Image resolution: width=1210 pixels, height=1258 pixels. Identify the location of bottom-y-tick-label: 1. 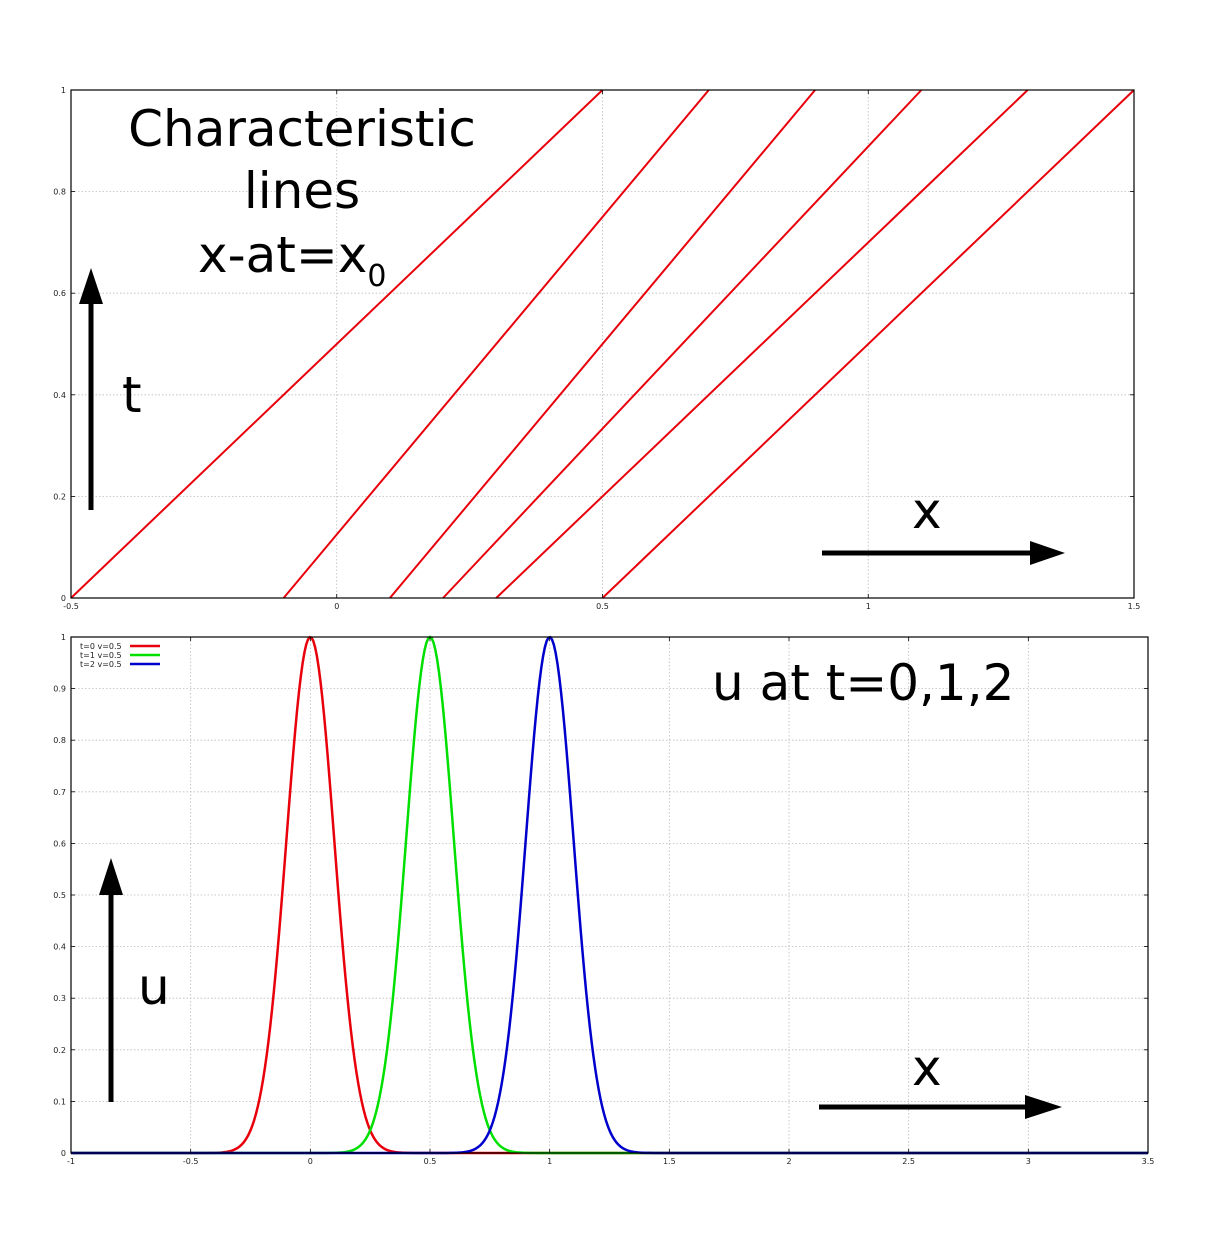
(63, 637).